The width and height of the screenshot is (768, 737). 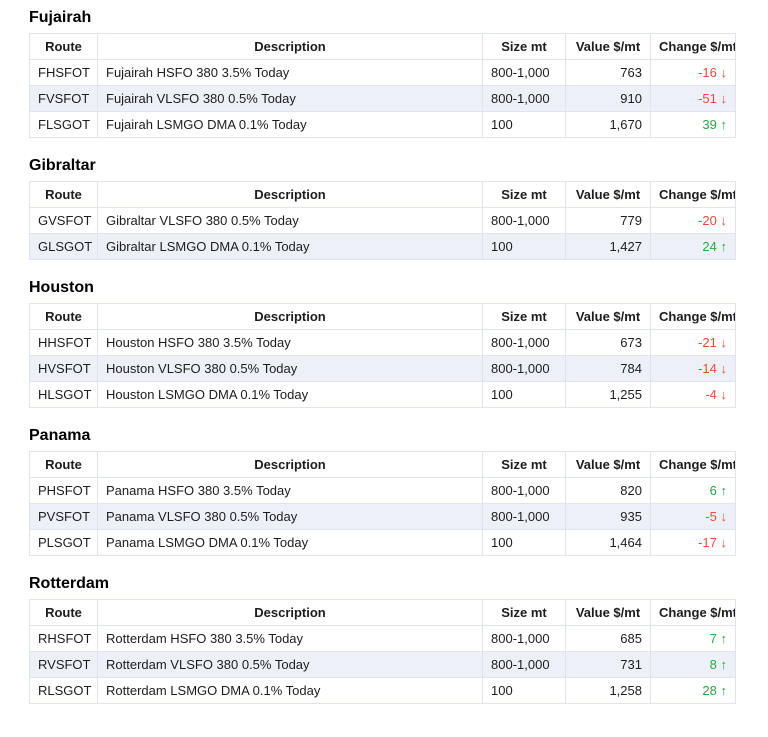 I want to click on route-cell: RLSGOT, so click(x=63, y=690).